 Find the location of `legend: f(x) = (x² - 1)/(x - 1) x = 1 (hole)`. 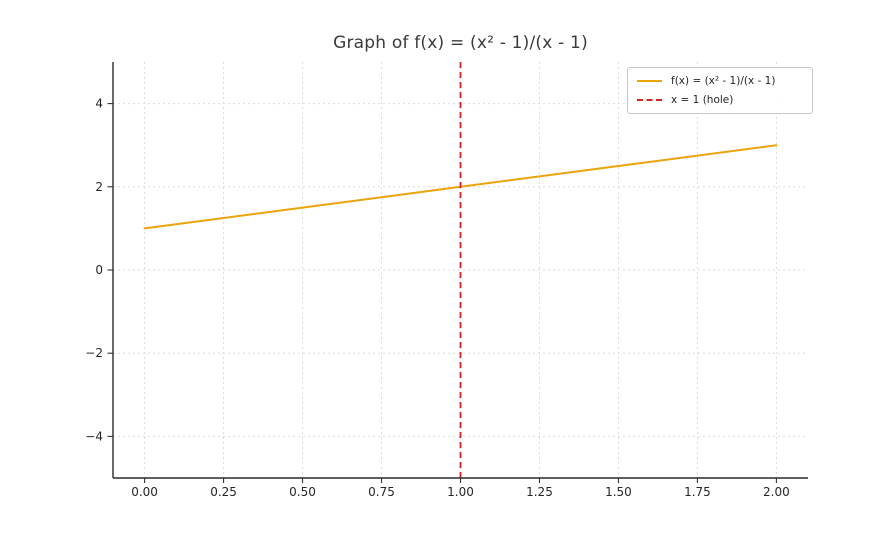

legend: f(x) = (x² - 1)/(x - 1) x = 1 (hole) is located at coordinates (720, 90).